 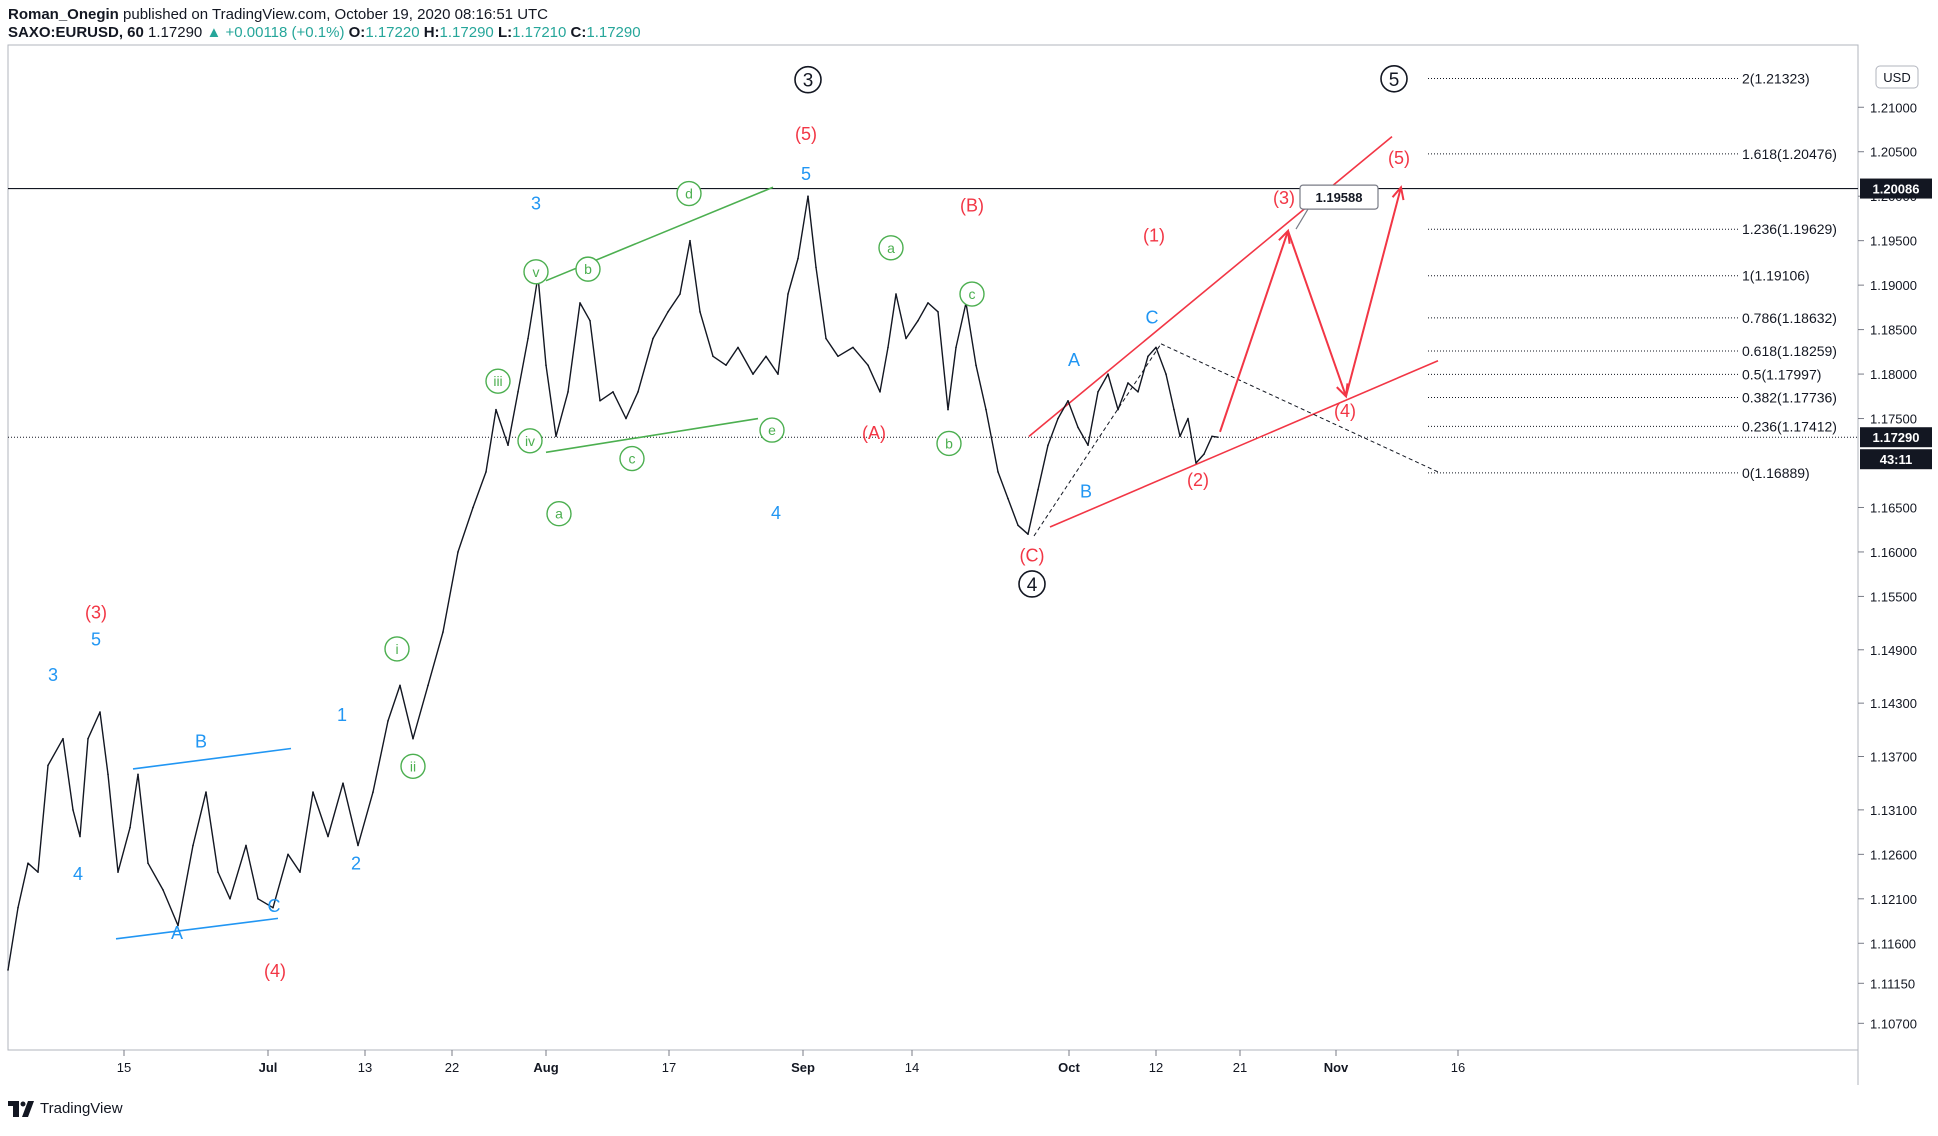 What do you see at coordinates (1789, 154) in the screenshot?
I see `fib-level-label: 1.618(1.20476)` at bounding box center [1789, 154].